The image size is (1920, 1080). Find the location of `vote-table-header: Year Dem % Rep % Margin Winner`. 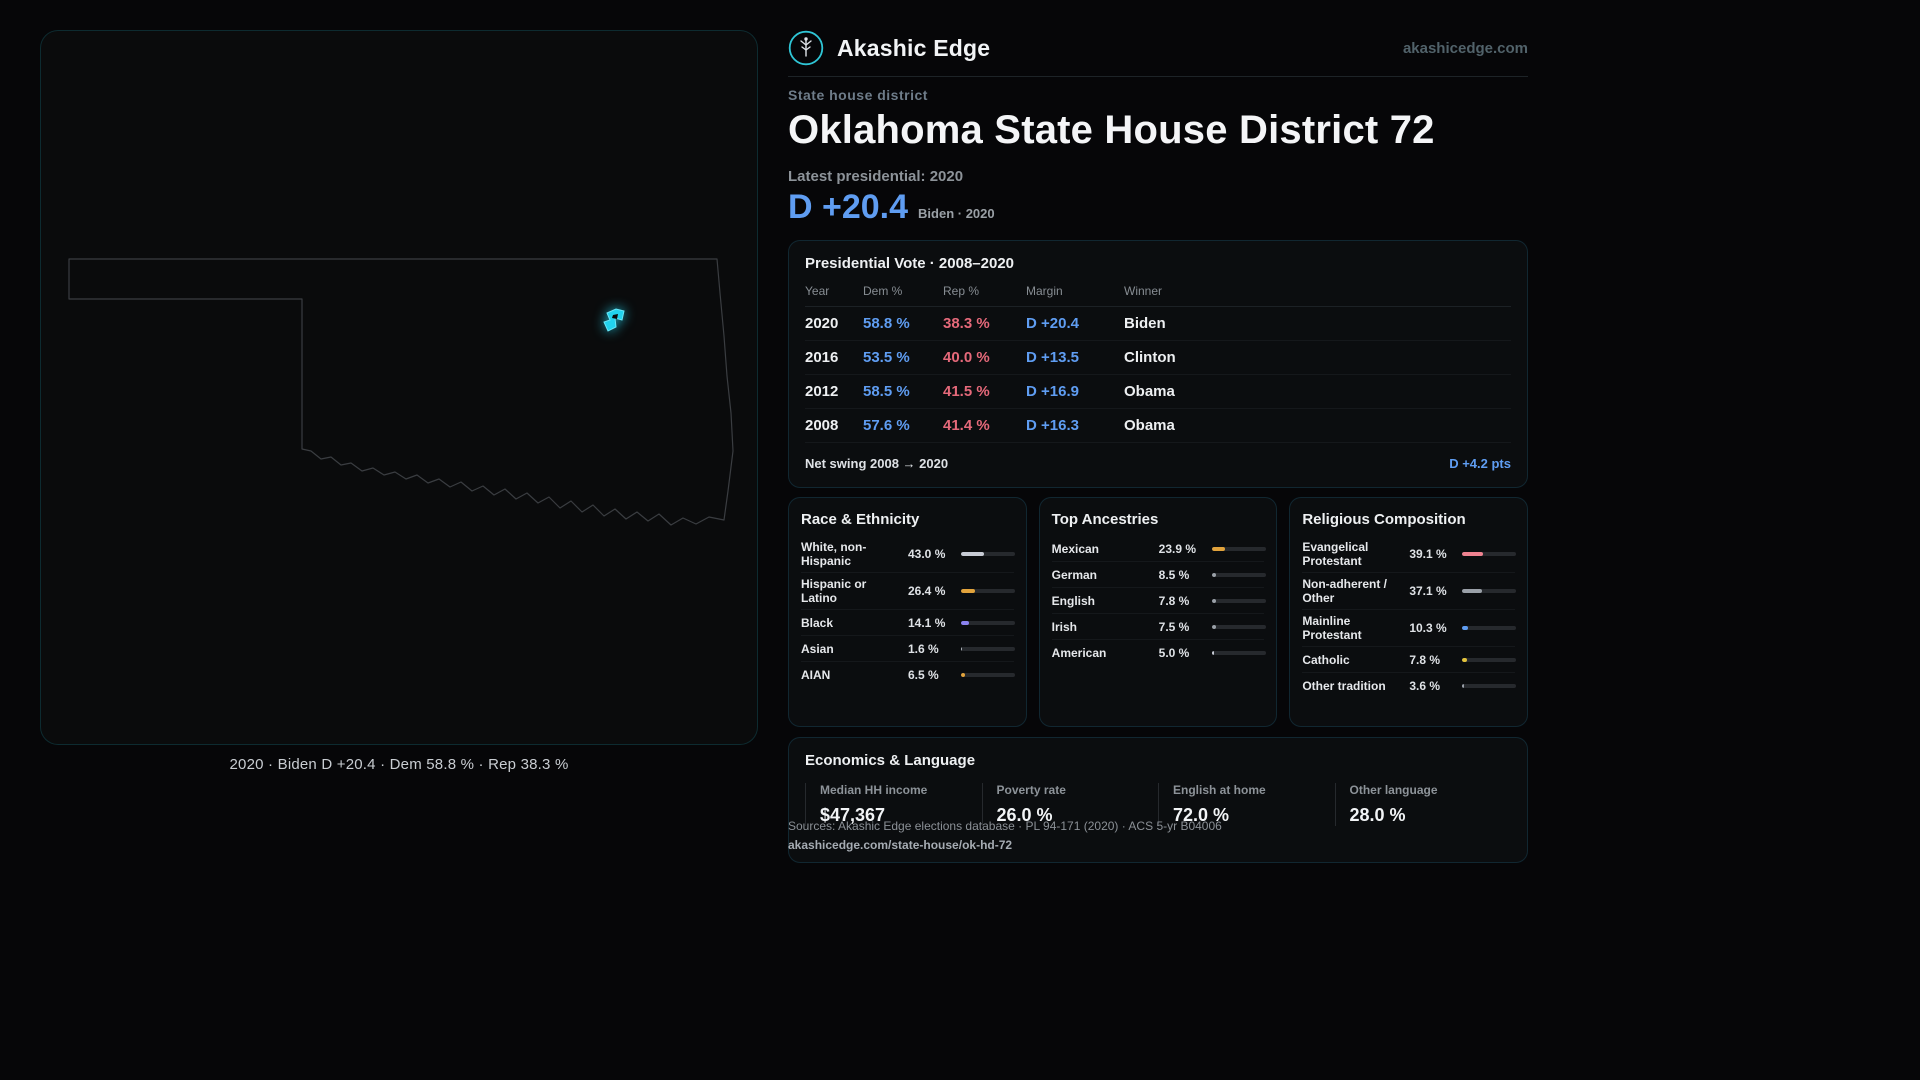

vote-table-header: Year Dem % Rep % Margin Winner is located at coordinates (1158, 295).